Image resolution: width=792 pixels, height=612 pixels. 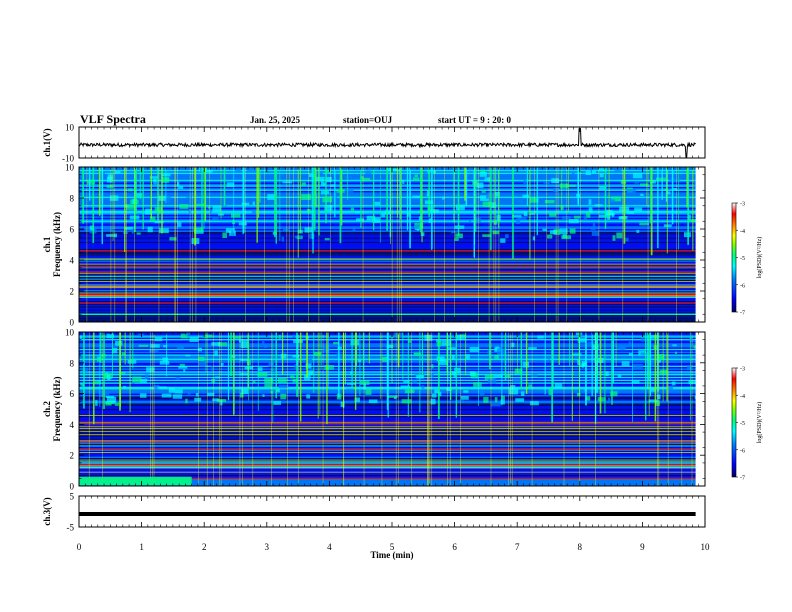 I want to click on y-axis-label: ch.2, so click(x=47, y=409).